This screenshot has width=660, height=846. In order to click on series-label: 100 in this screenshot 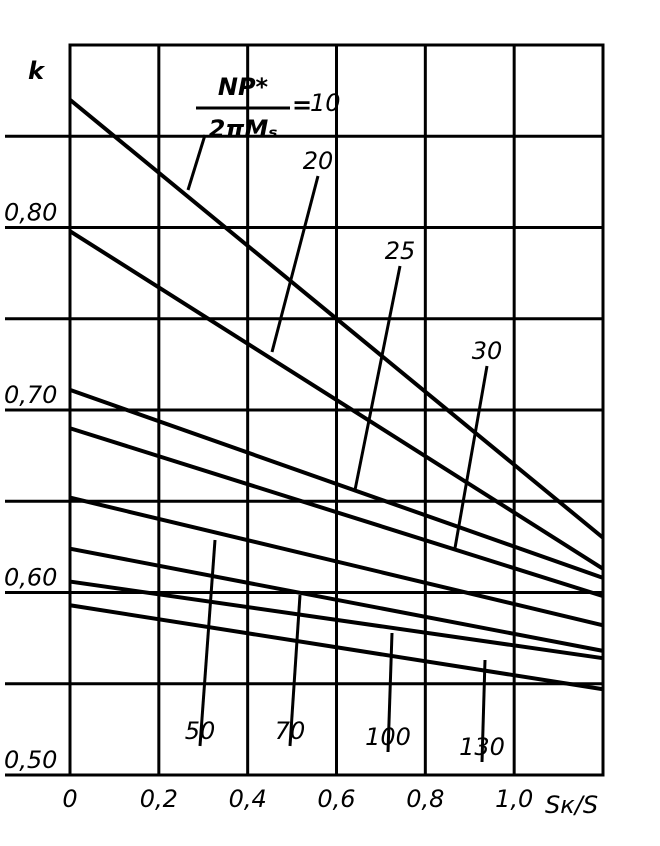, I will do `click(388, 737)`.